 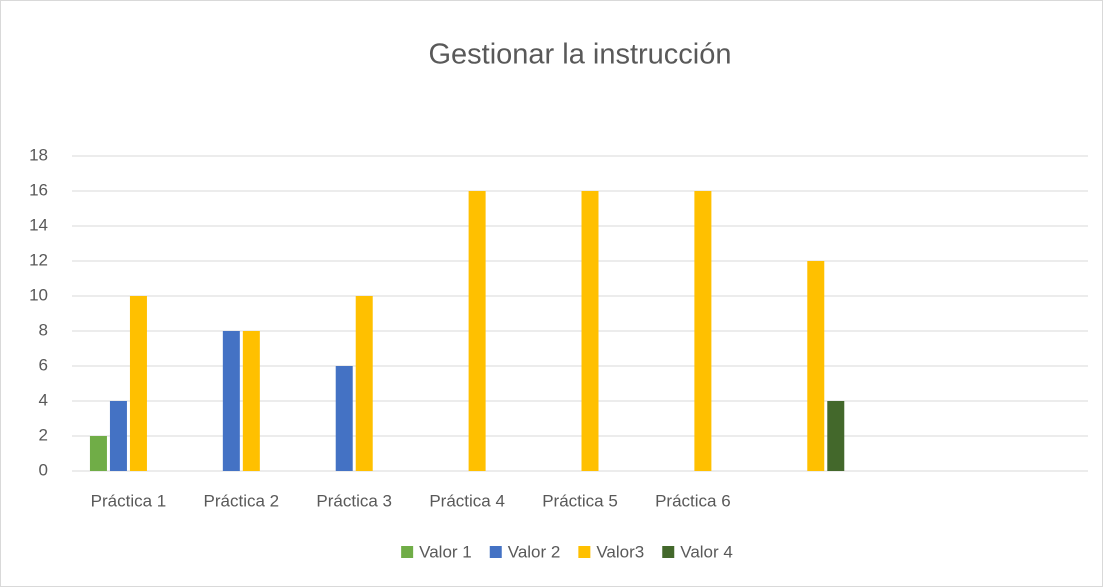 What do you see at coordinates (129, 500) in the screenshot?
I see `x-tick-label: Práctica 1` at bounding box center [129, 500].